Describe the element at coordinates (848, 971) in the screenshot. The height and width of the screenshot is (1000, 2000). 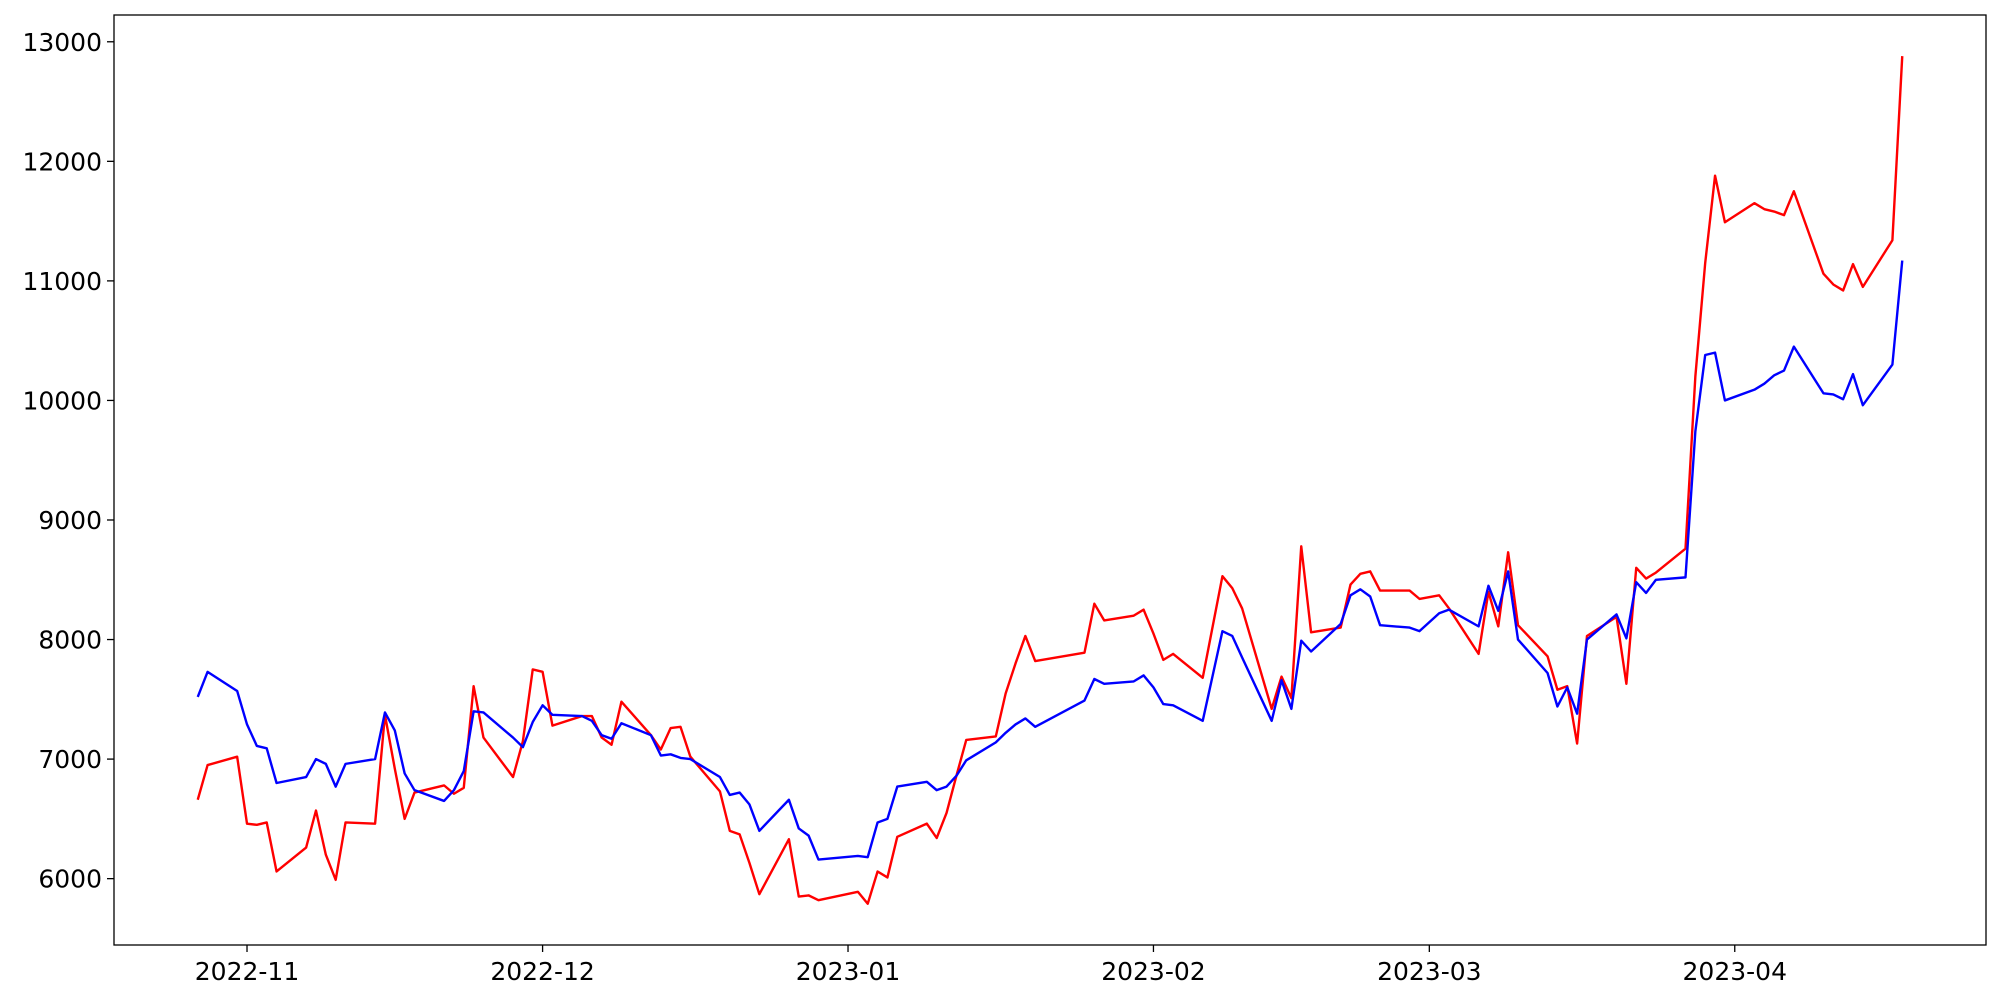
I see `x-tick-label: 2023-01` at that location.